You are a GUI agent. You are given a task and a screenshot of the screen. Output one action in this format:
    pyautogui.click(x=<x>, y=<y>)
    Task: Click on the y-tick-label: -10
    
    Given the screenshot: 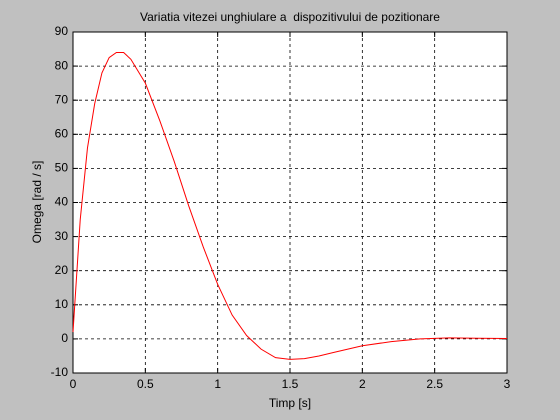 What is the action you would take?
    pyautogui.click(x=60, y=372)
    